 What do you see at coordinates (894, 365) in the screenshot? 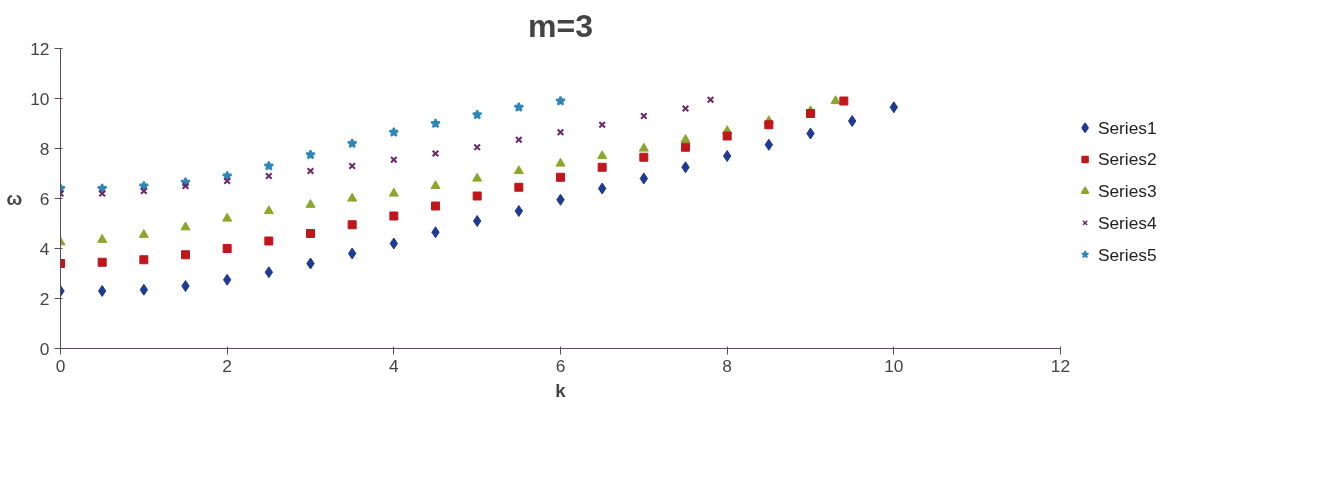
I see `x-tick-label: 10` at bounding box center [894, 365].